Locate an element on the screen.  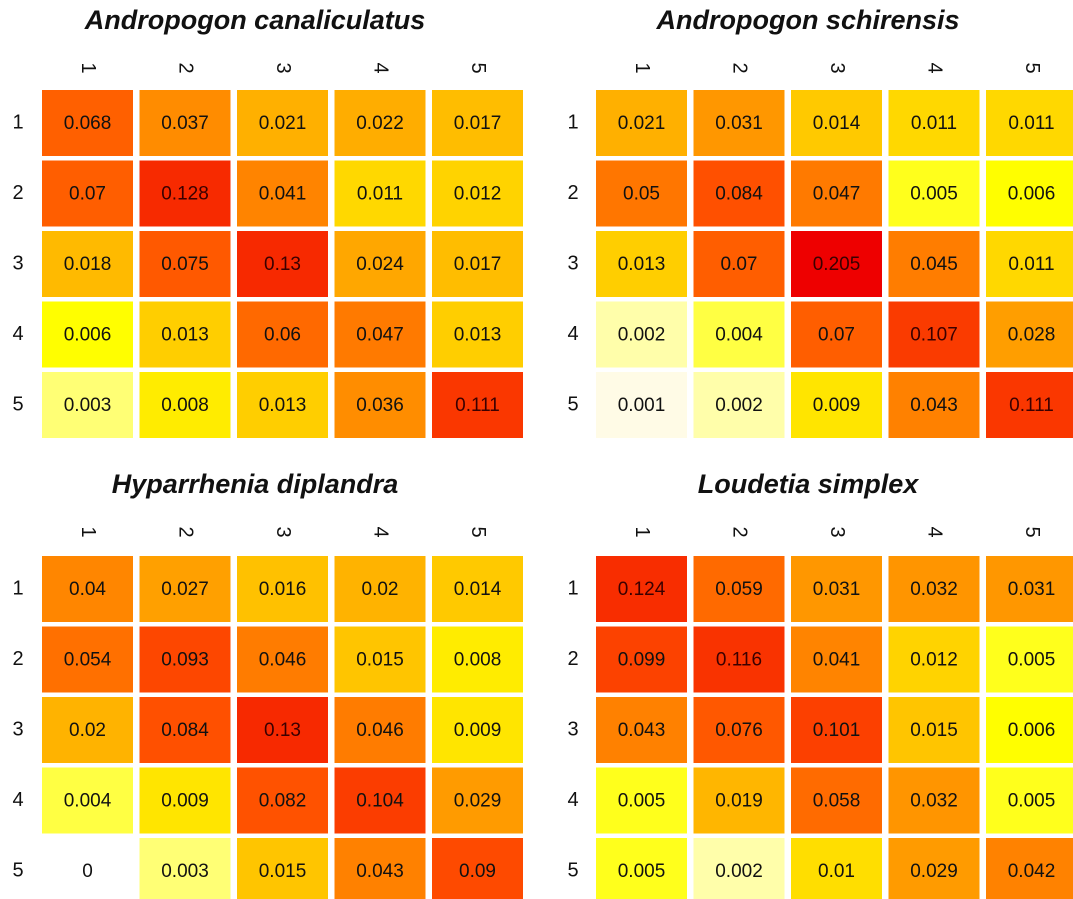
cell-value: 0.107 is located at coordinates (934, 335).